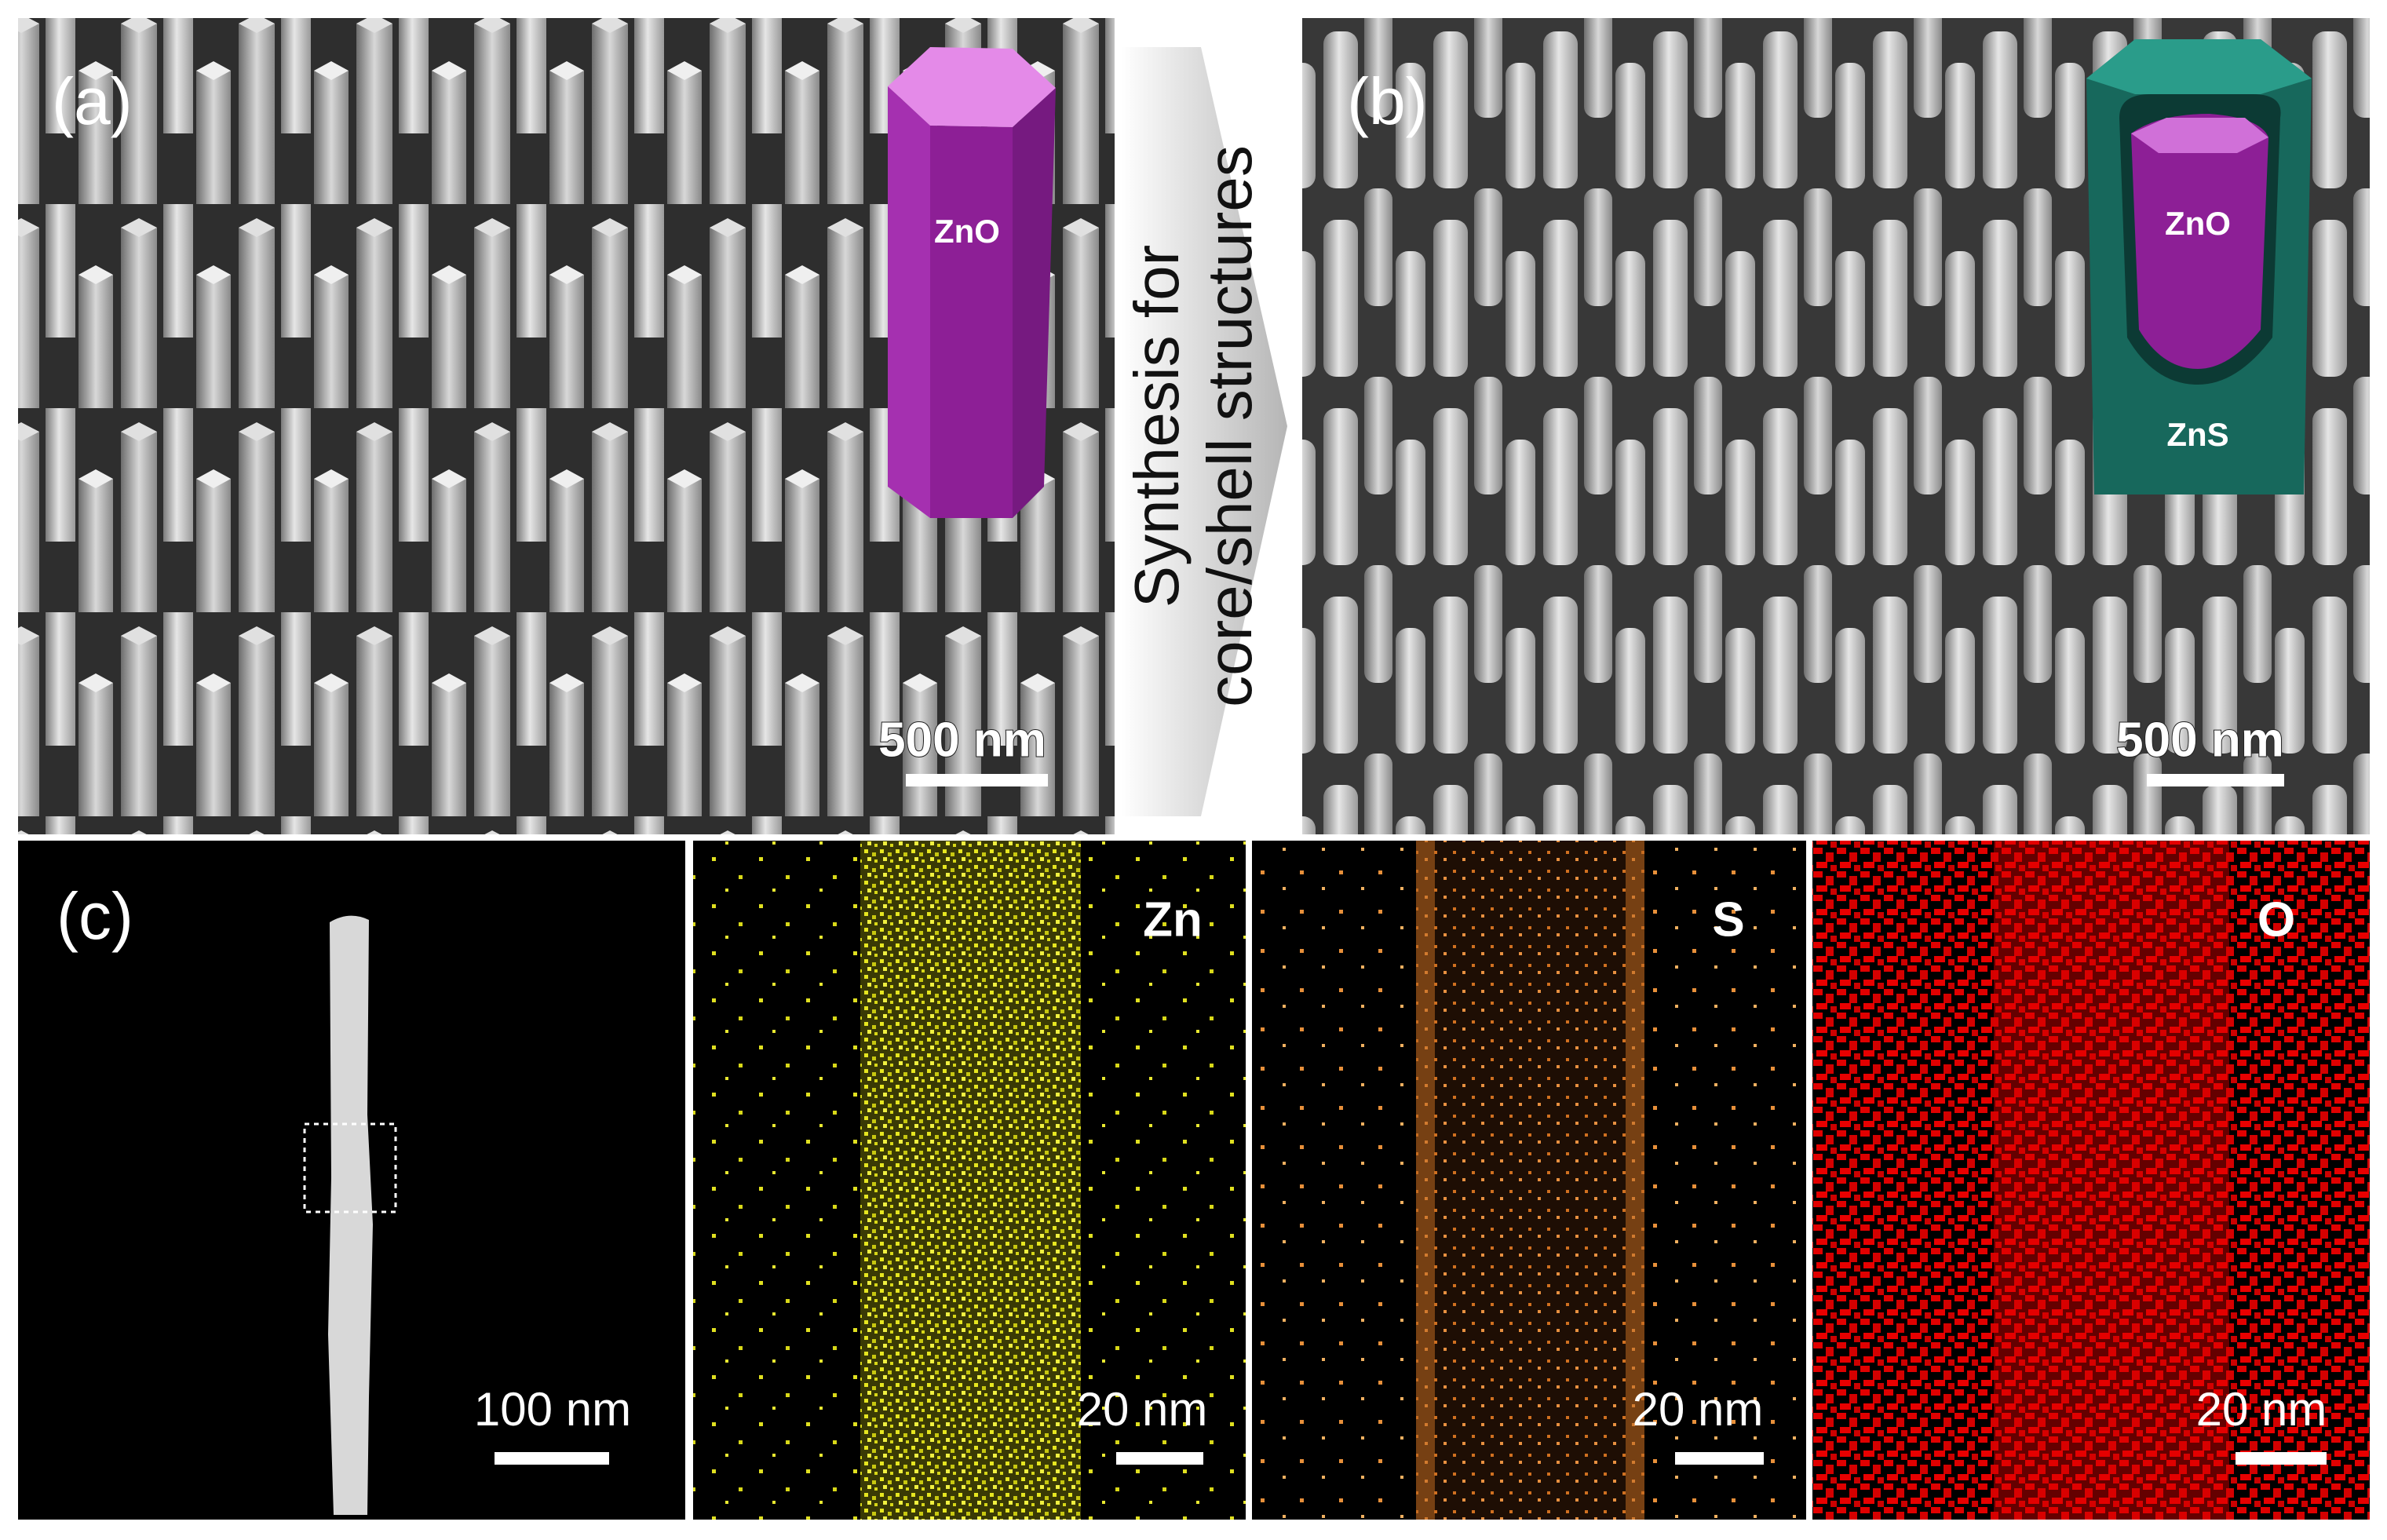 The image size is (2387, 1540). What do you see at coordinates (1728, 919) in the screenshot?
I see `element-label: S` at bounding box center [1728, 919].